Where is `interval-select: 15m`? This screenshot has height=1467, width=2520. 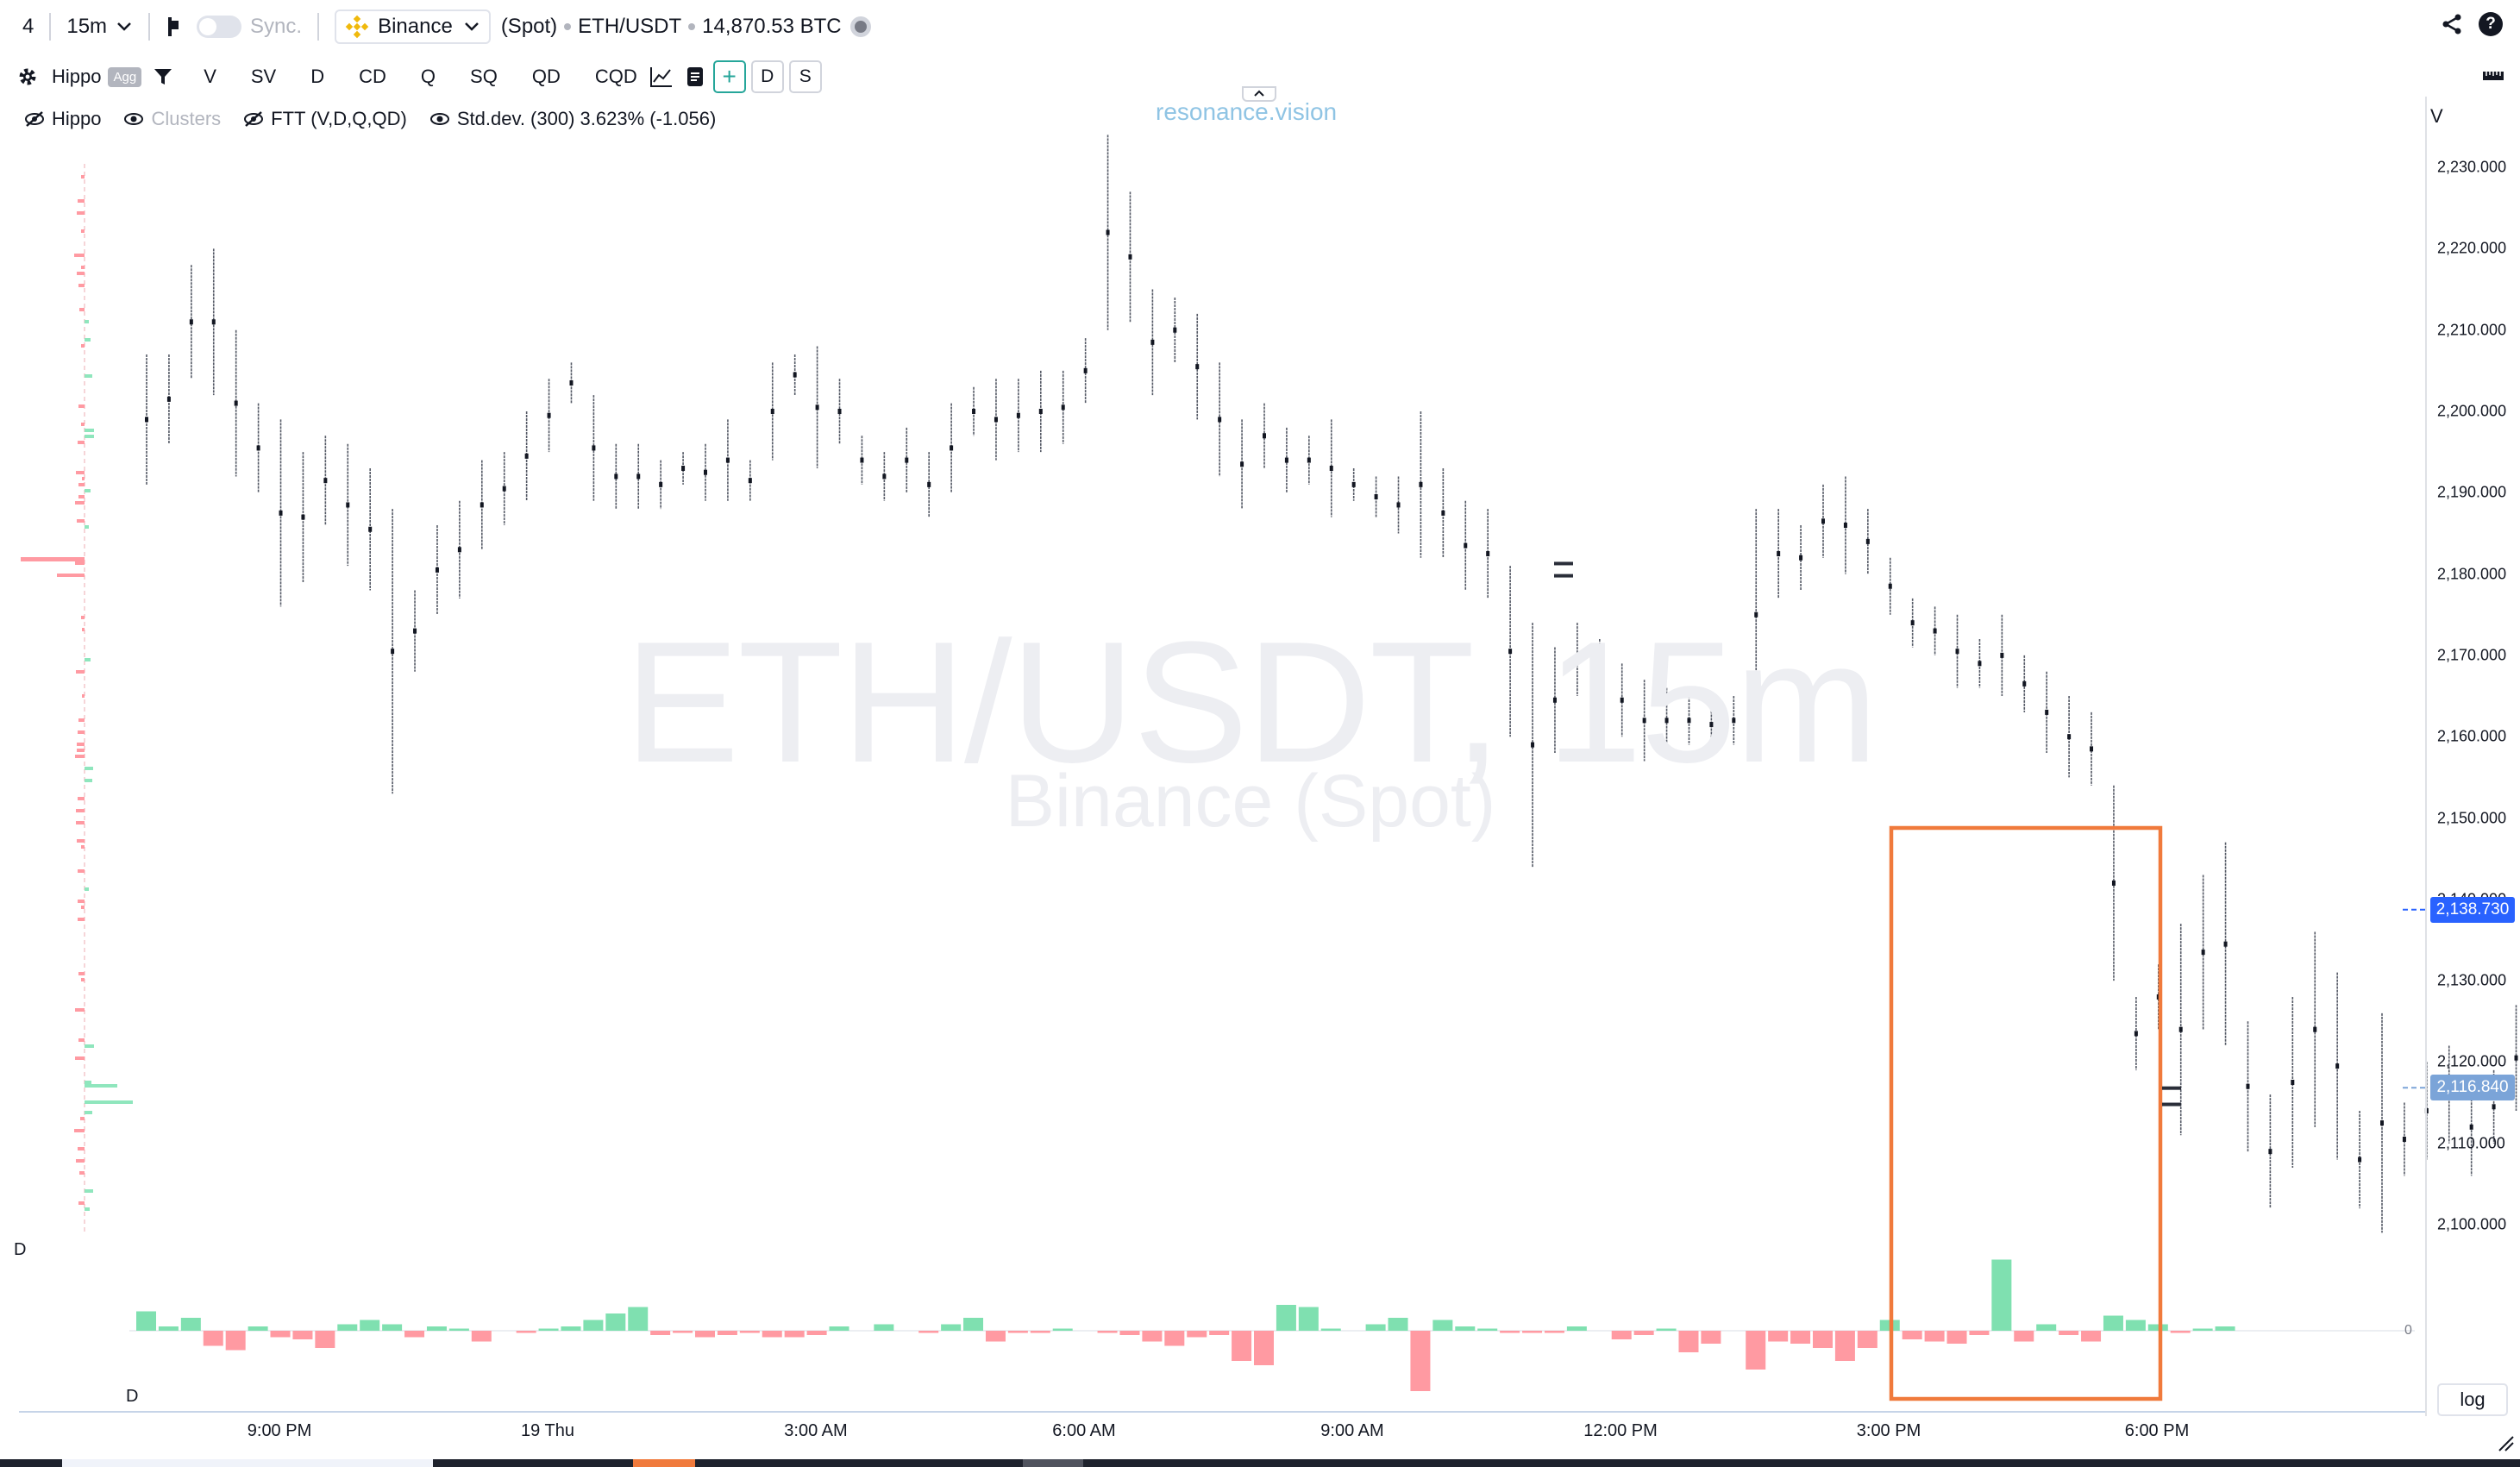 interval-select: 15m is located at coordinates (99, 27).